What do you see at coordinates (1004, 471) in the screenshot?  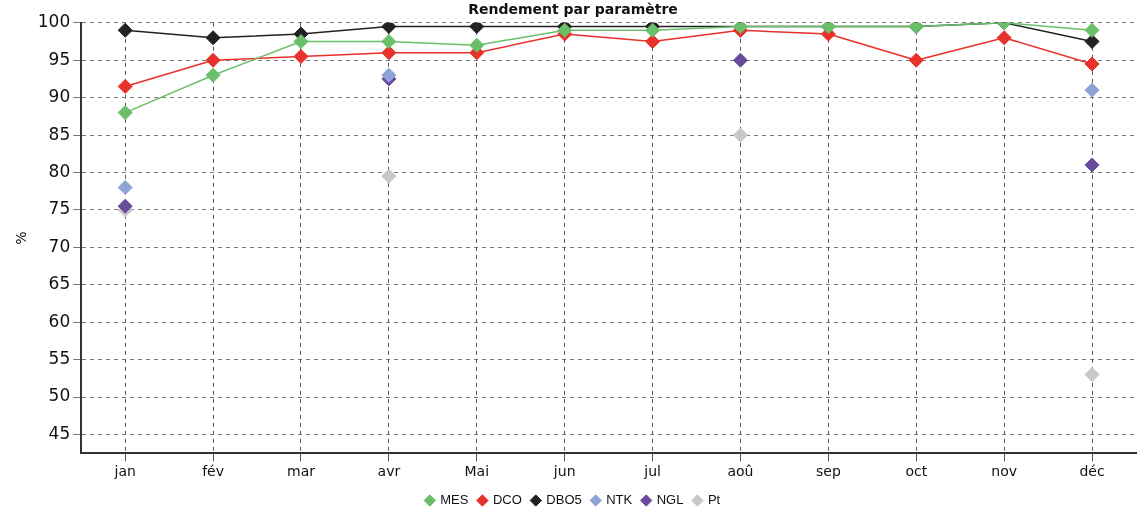 I see `x-tick-label: nov` at bounding box center [1004, 471].